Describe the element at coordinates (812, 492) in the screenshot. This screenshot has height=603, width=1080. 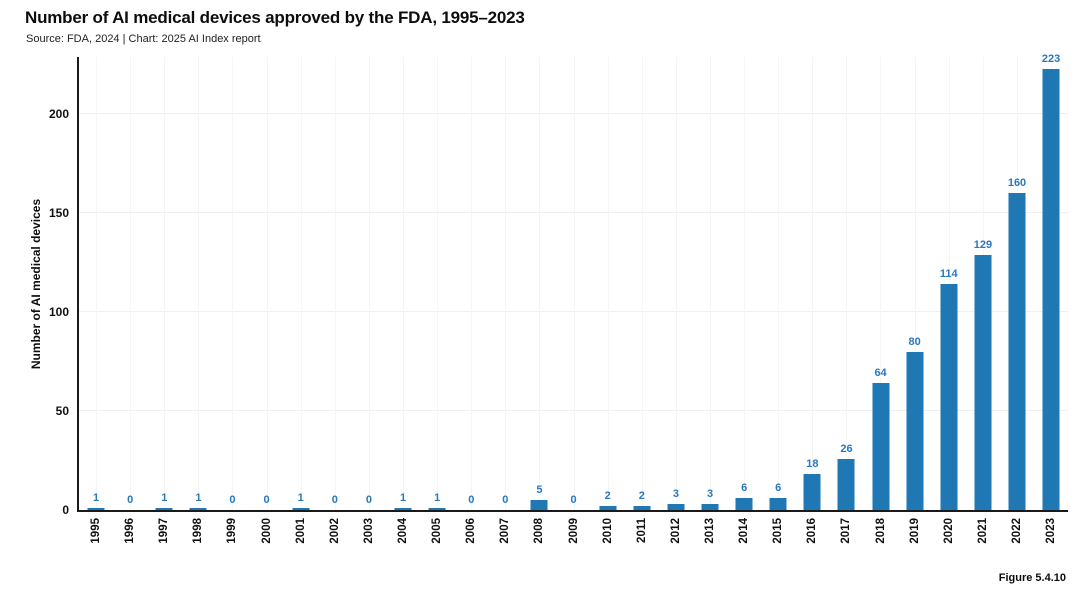
I see `bar-2016` at that location.